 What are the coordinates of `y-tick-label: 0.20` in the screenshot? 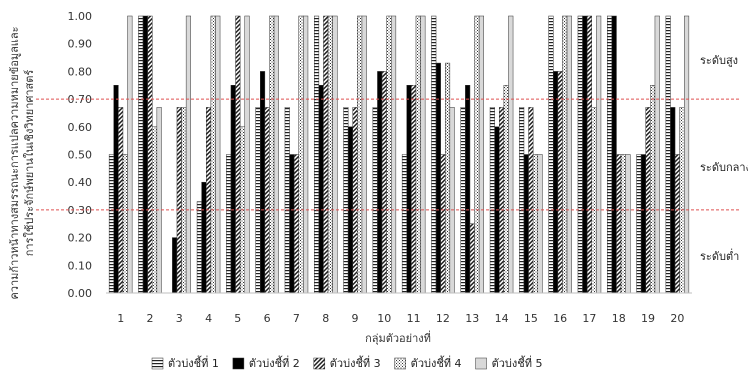 It's located at (80, 238).